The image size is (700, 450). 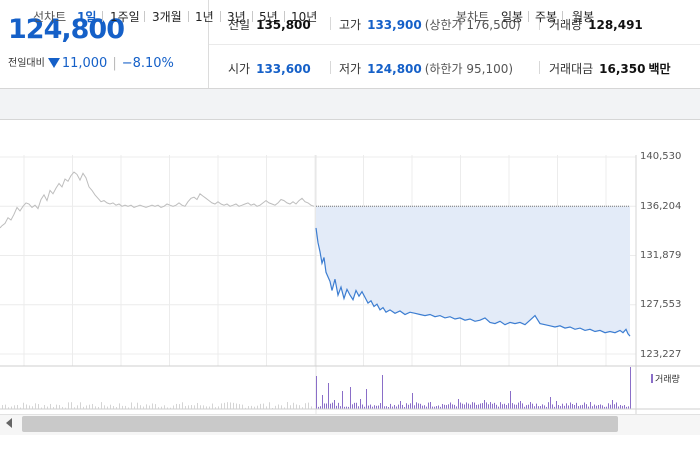 I want to click on stat-high: 고가 133,900 (상한가 176,500), so click(x=430, y=24).